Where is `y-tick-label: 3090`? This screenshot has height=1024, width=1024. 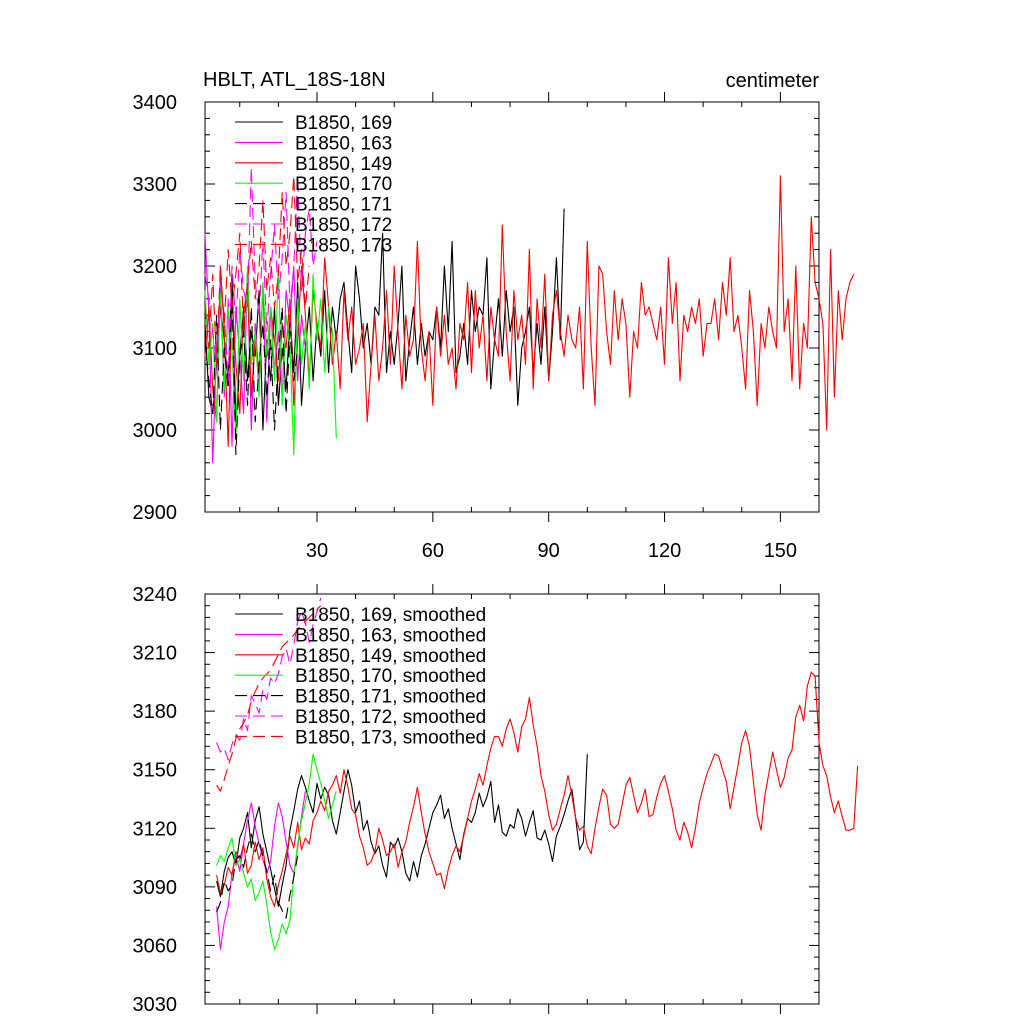
y-tick-label: 3090 is located at coordinates (155, 888).